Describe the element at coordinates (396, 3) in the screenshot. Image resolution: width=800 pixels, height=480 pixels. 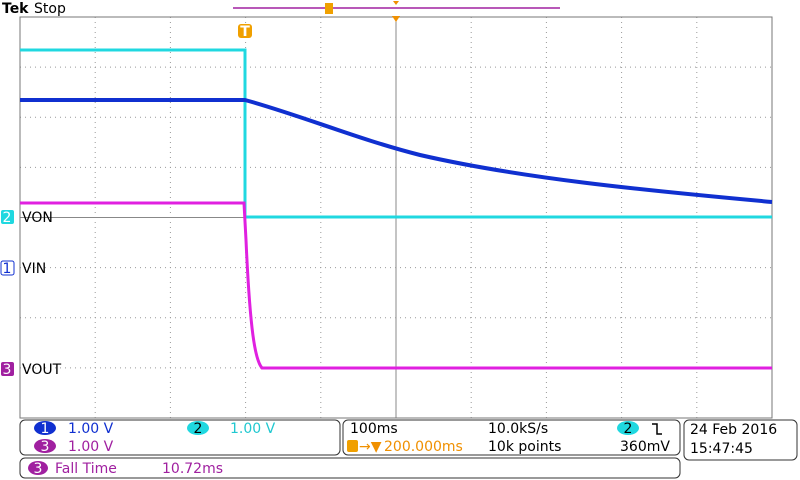
I see `top-marker` at that location.